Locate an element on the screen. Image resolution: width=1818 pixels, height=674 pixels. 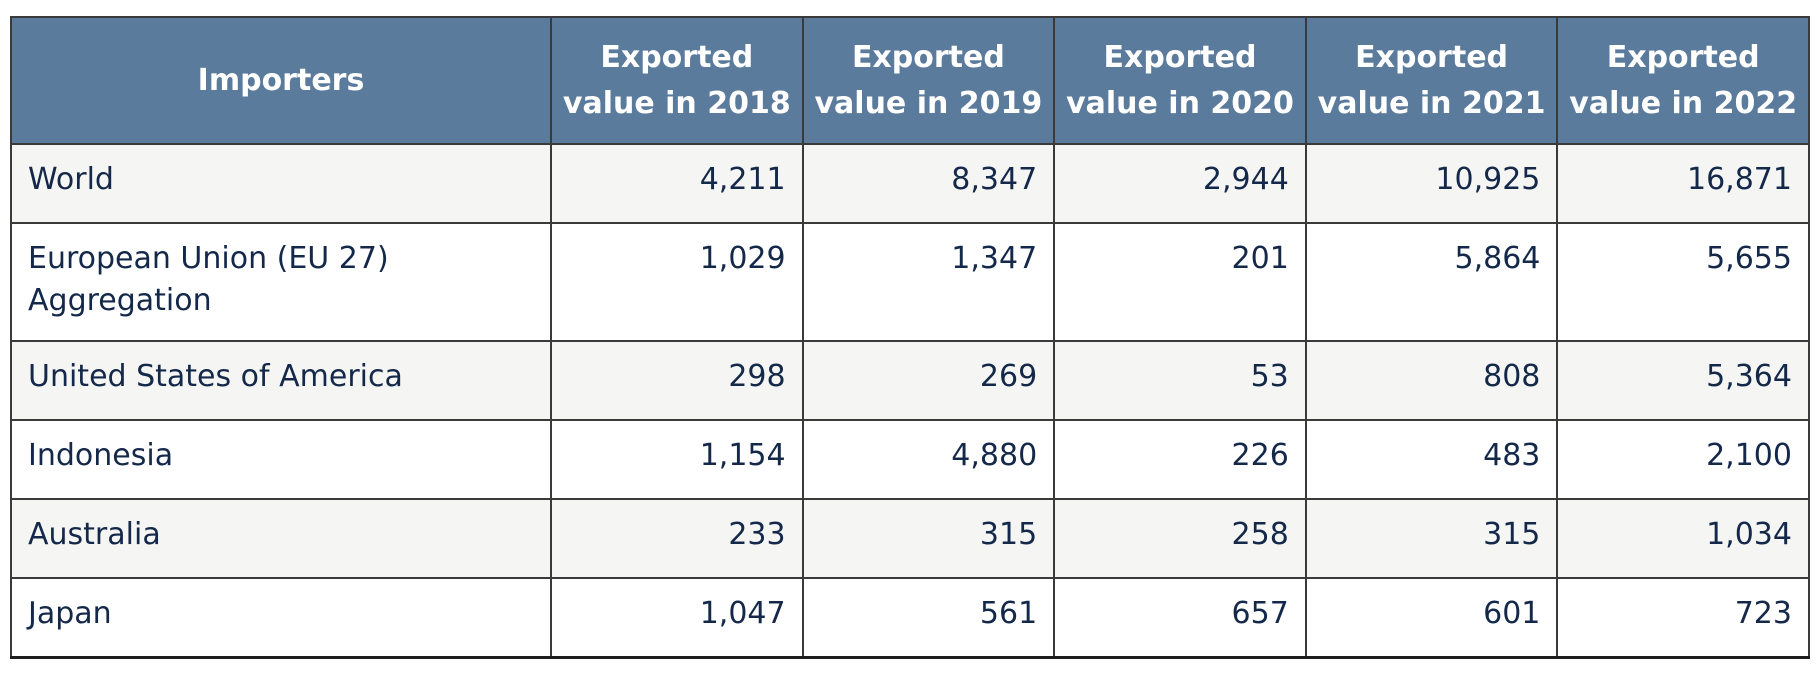
value-cell: 8,347 is located at coordinates (928, 183).